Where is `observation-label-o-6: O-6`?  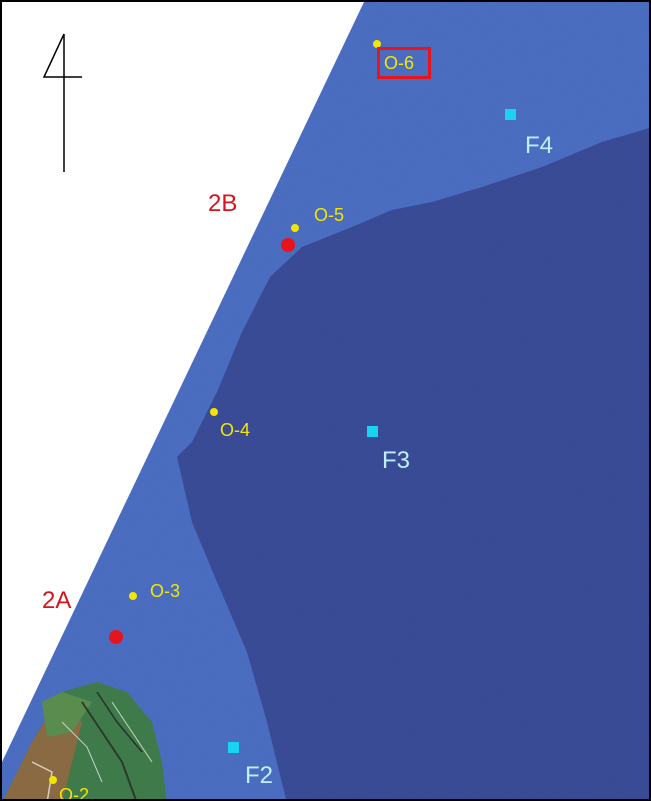
observation-label-o-6: O-6 is located at coordinates (399, 63).